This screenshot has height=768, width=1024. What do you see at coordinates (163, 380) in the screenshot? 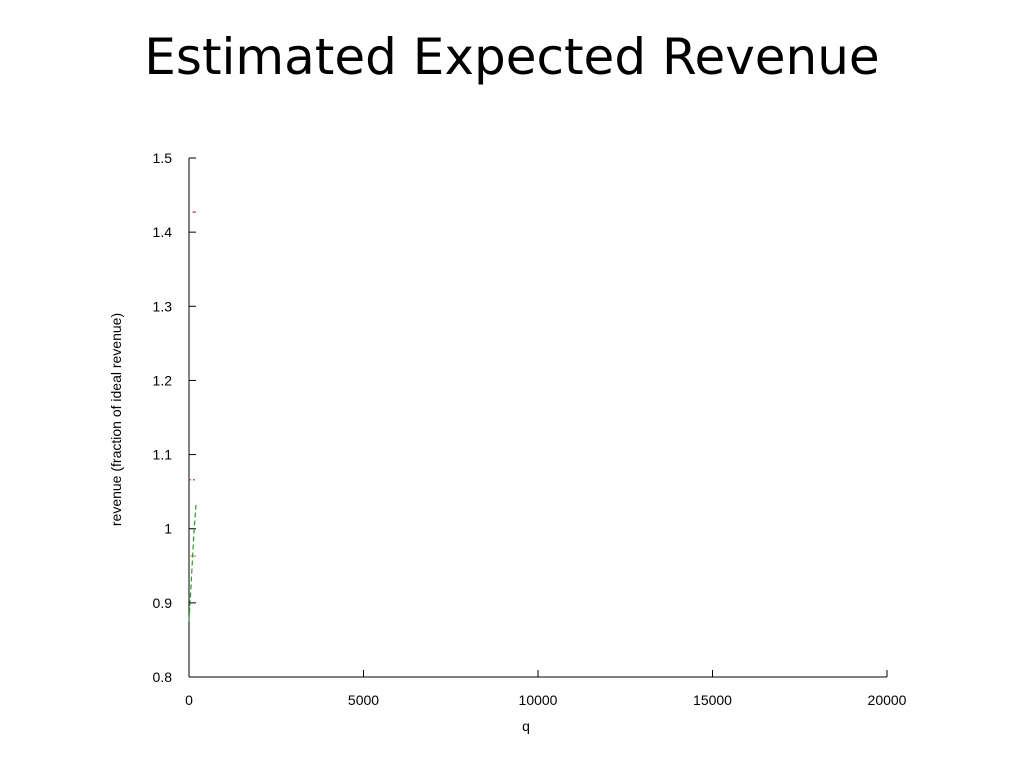
I see `y-tick-label: 1.2` at bounding box center [163, 380].